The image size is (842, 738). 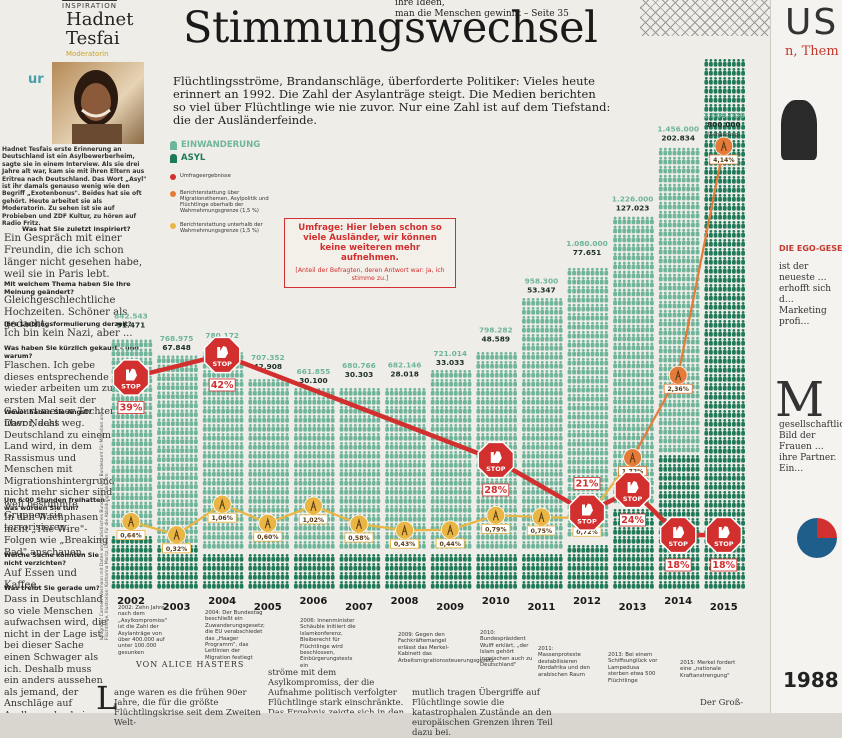 I want to click on immigration-swatch-icon, so click(x=173, y=145).